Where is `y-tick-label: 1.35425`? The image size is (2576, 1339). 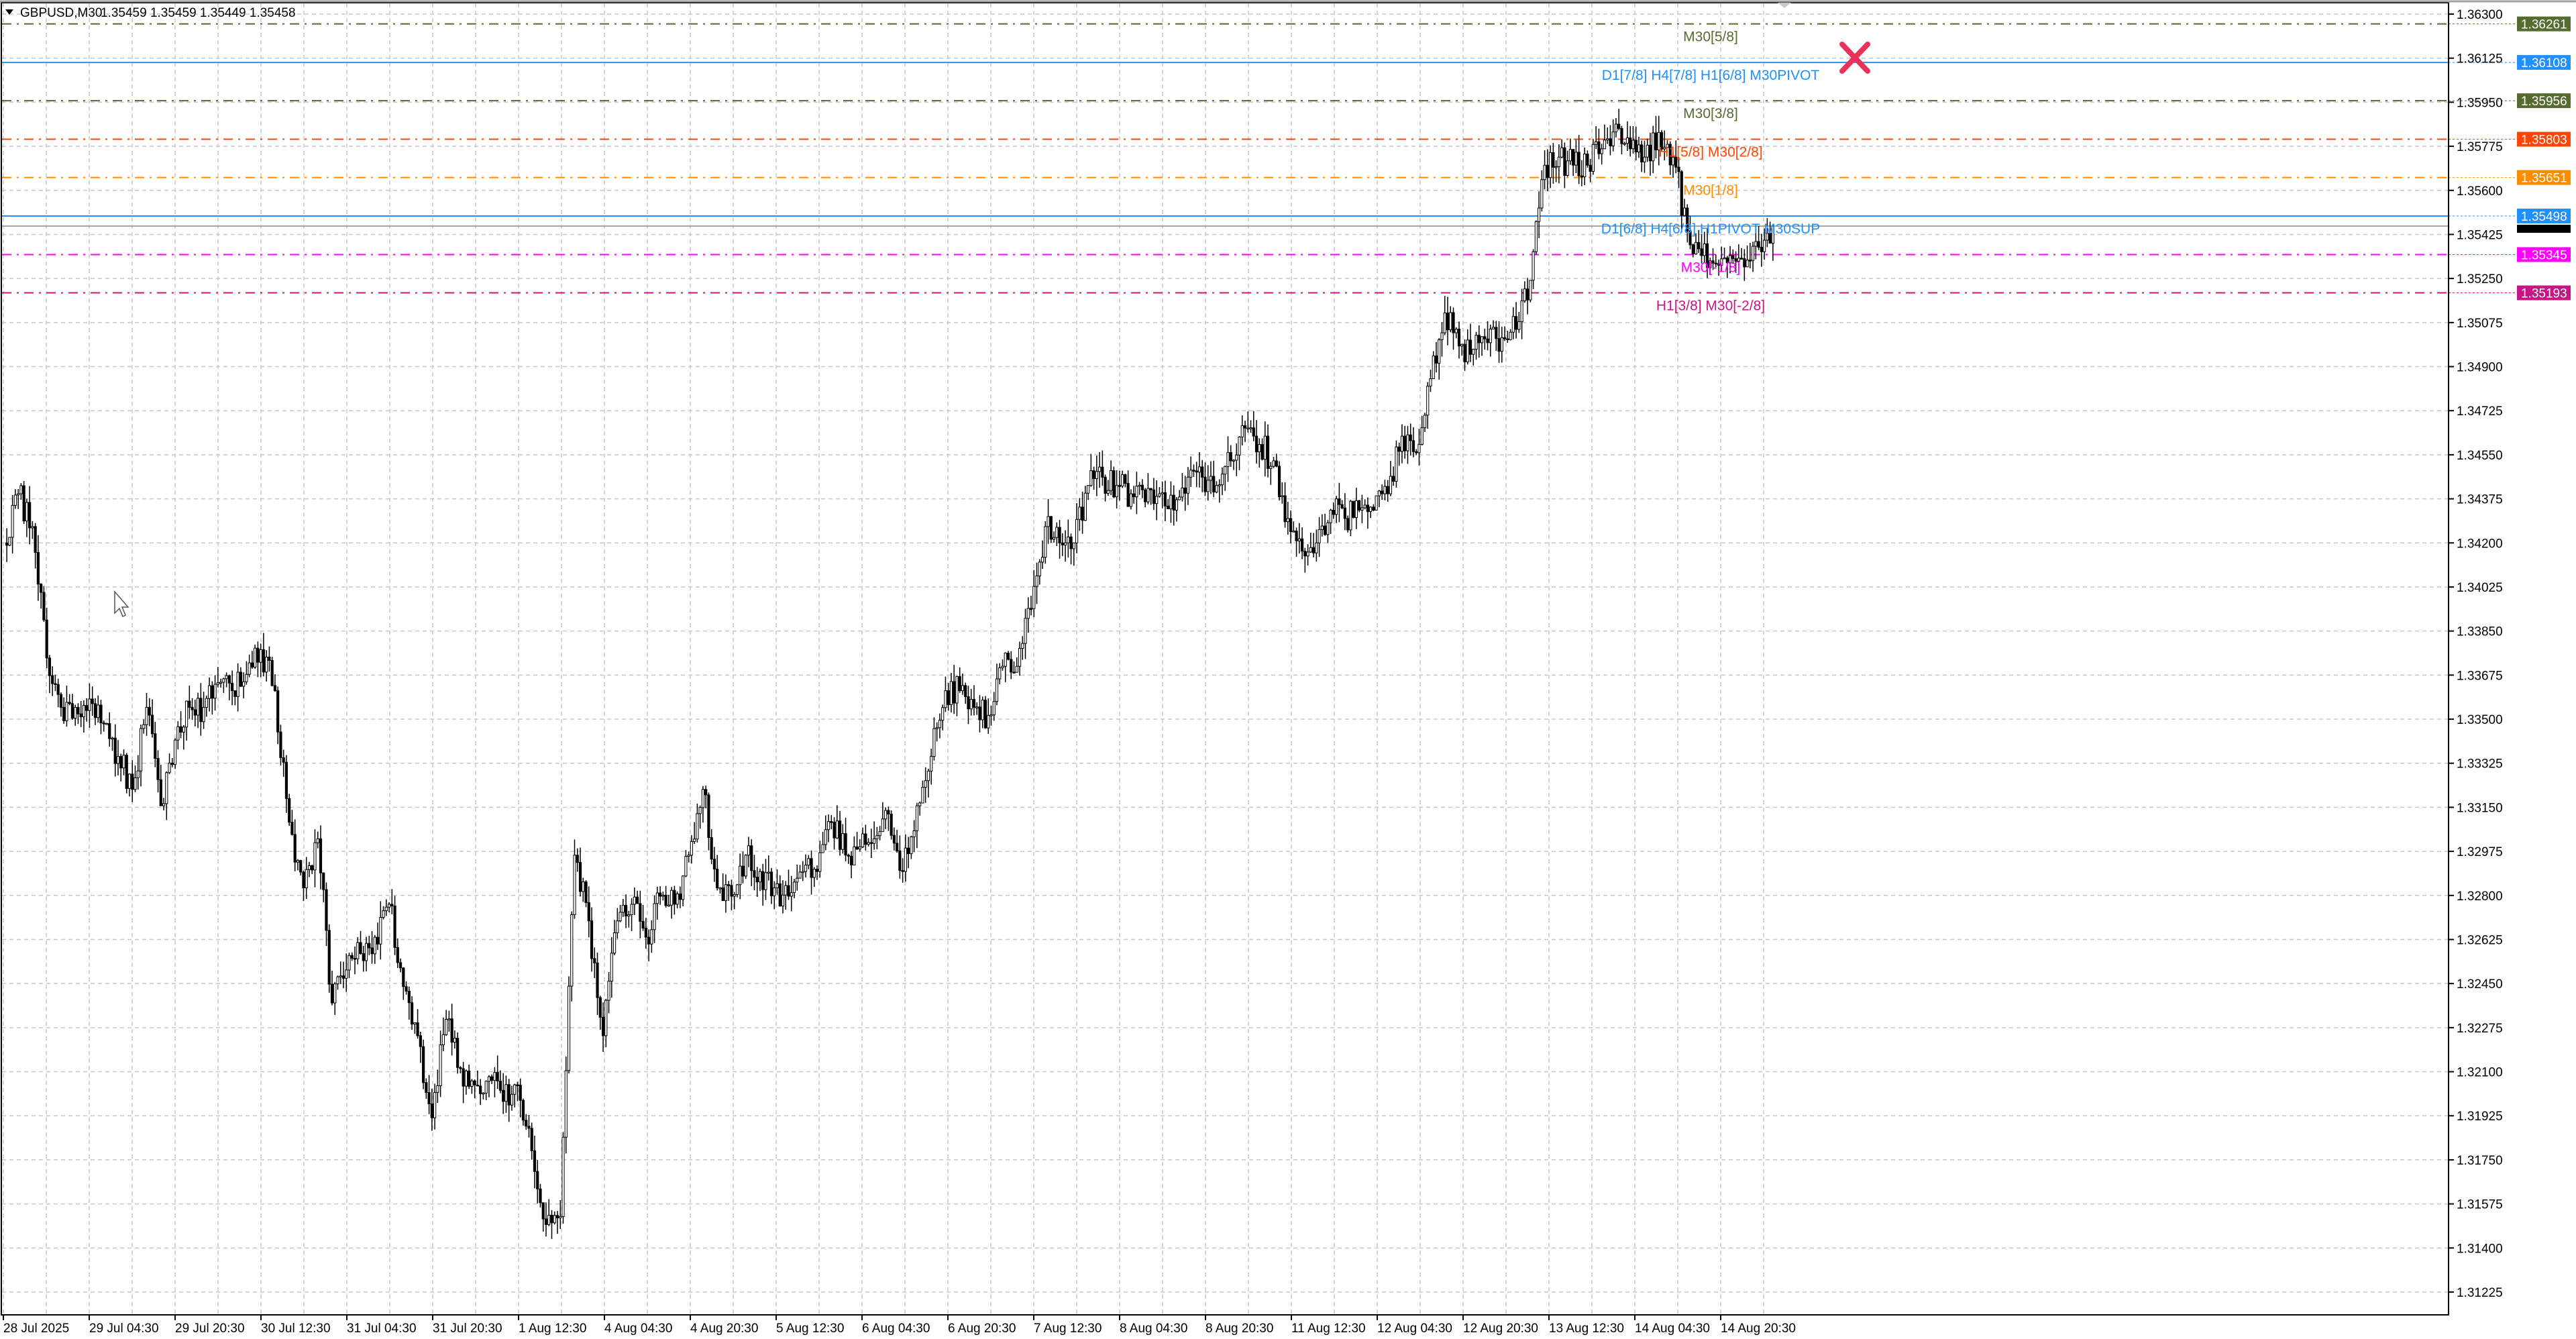 y-tick-label: 1.35425 is located at coordinates (2480, 235).